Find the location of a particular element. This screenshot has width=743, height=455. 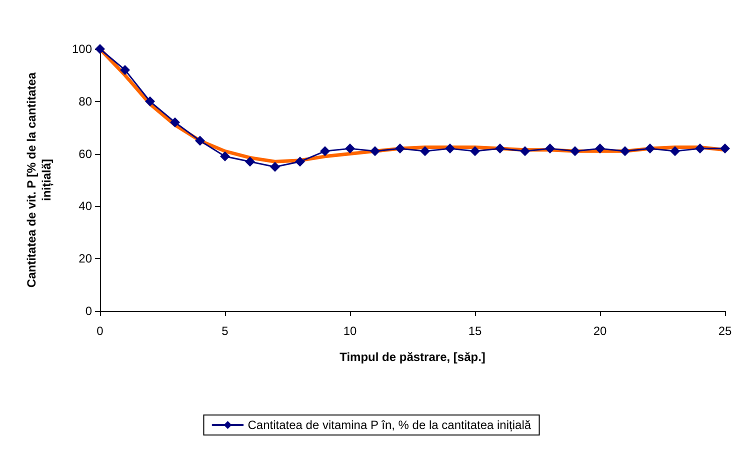

x-tick-label: 15 is located at coordinates (475, 331).